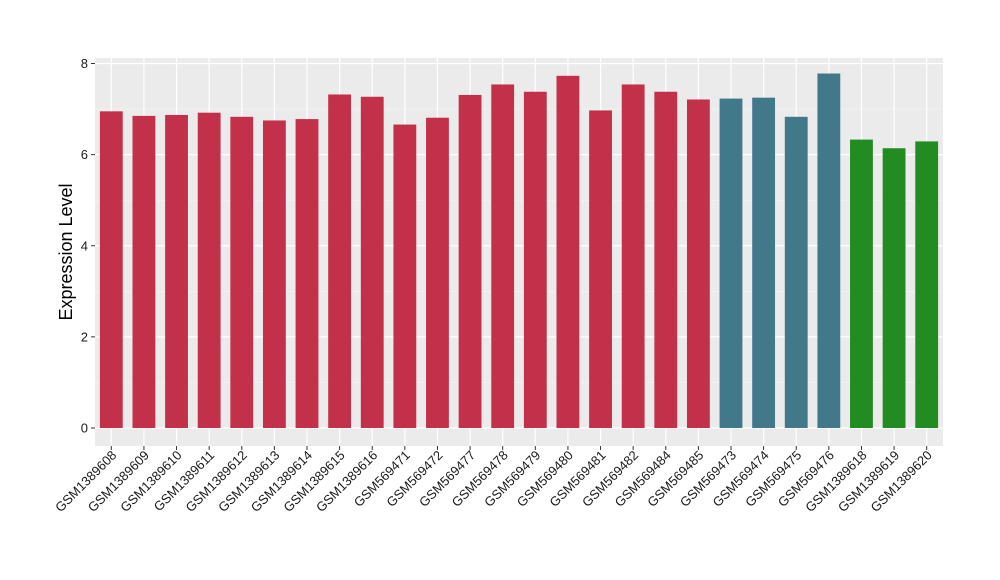 The width and height of the screenshot is (1000, 580). Describe the element at coordinates (84, 336) in the screenshot. I see `y-tick-label: 2` at that location.